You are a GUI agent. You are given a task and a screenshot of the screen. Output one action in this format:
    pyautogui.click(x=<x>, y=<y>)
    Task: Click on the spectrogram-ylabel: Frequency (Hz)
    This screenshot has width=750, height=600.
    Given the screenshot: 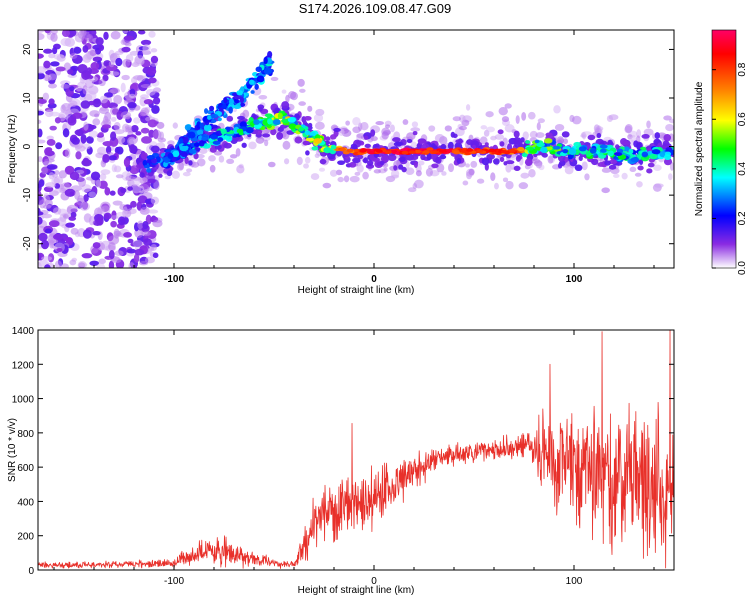 What is the action you would take?
    pyautogui.click(x=12, y=149)
    